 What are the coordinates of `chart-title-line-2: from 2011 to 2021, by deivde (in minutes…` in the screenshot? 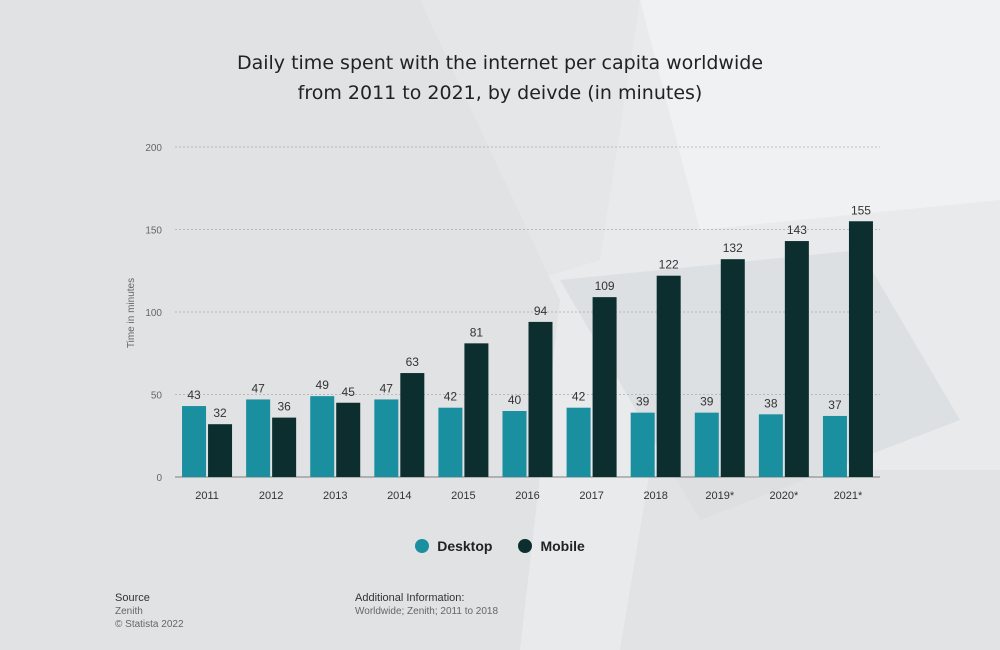 It's located at (500, 93).